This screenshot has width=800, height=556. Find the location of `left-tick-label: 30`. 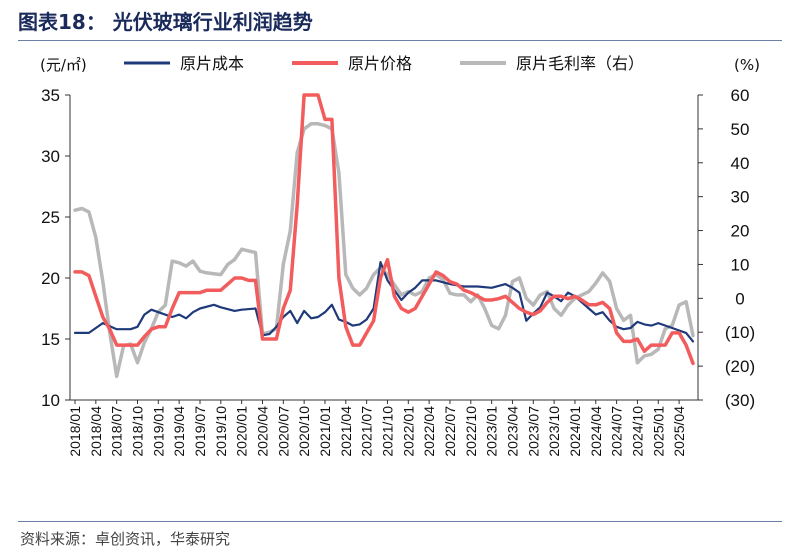

left-tick-label: 30 is located at coordinates (50, 156).